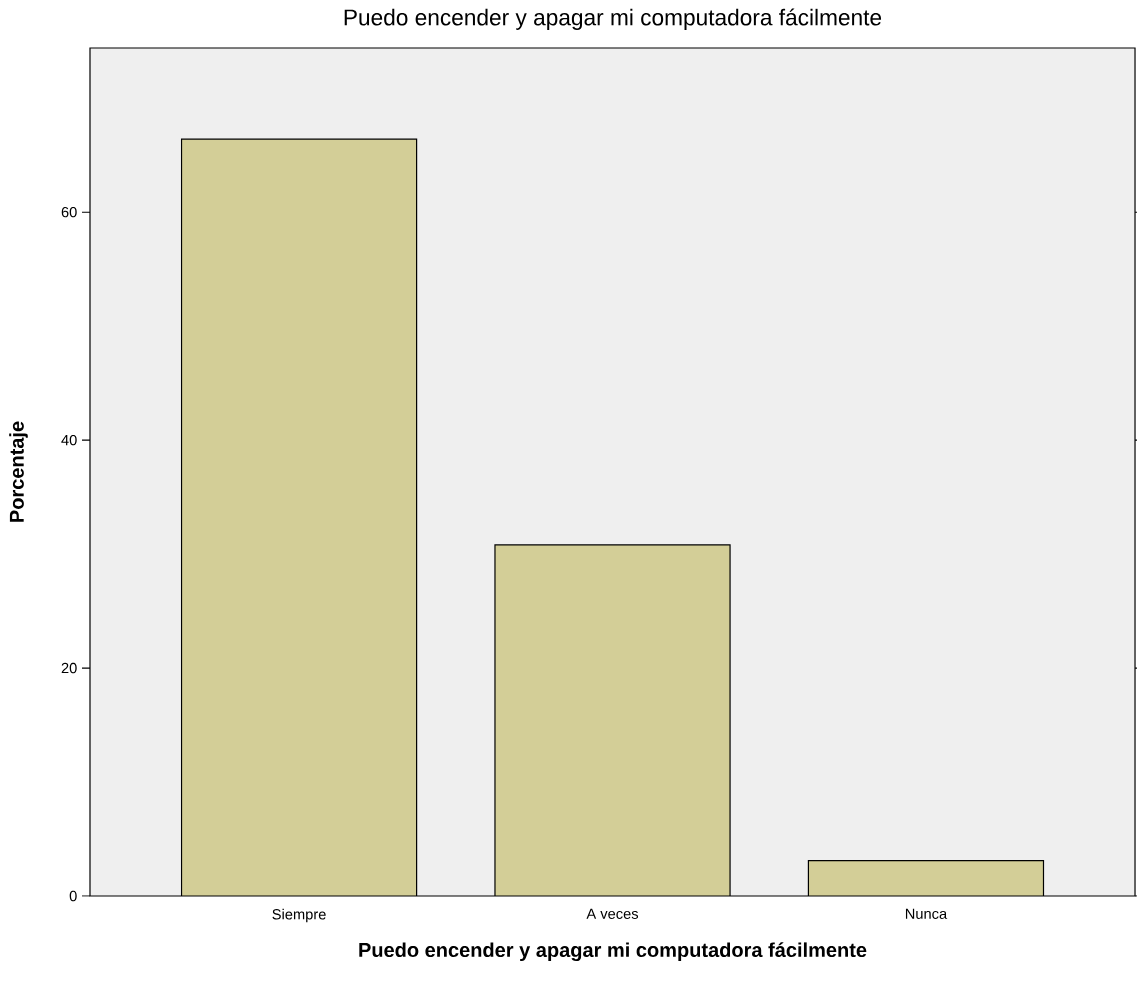 The height and width of the screenshot is (992, 1137). What do you see at coordinates (69, 440) in the screenshot?
I see `y-tick-label: 40` at bounding box center [69, 440].